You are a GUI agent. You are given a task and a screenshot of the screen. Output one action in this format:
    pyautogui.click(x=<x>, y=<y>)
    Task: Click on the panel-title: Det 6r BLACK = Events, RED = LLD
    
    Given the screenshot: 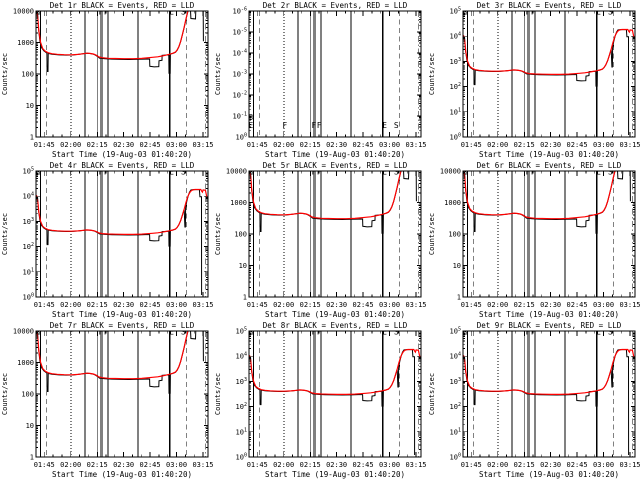 What is the action you would take?
    pyautogui.click(x=549, y=165)
    